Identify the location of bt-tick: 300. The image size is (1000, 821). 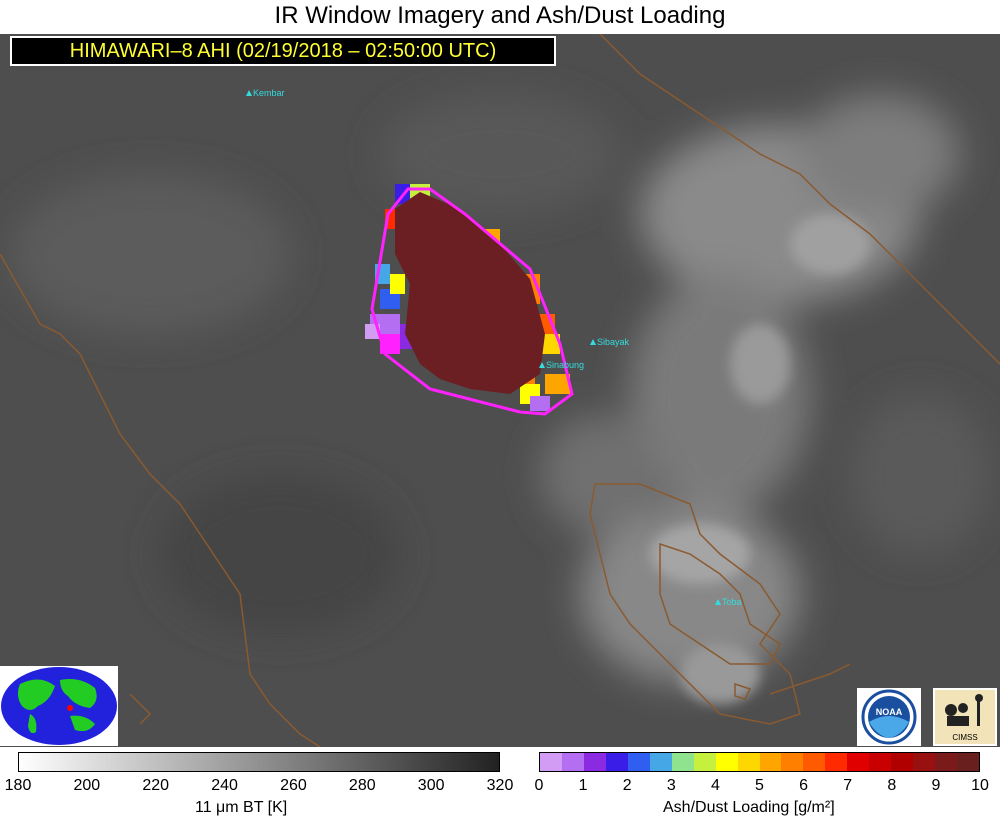
(431, 785).